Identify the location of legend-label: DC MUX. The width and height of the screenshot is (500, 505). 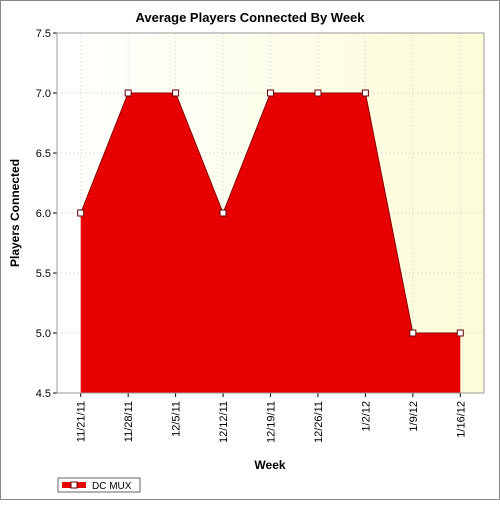
(112, 486).